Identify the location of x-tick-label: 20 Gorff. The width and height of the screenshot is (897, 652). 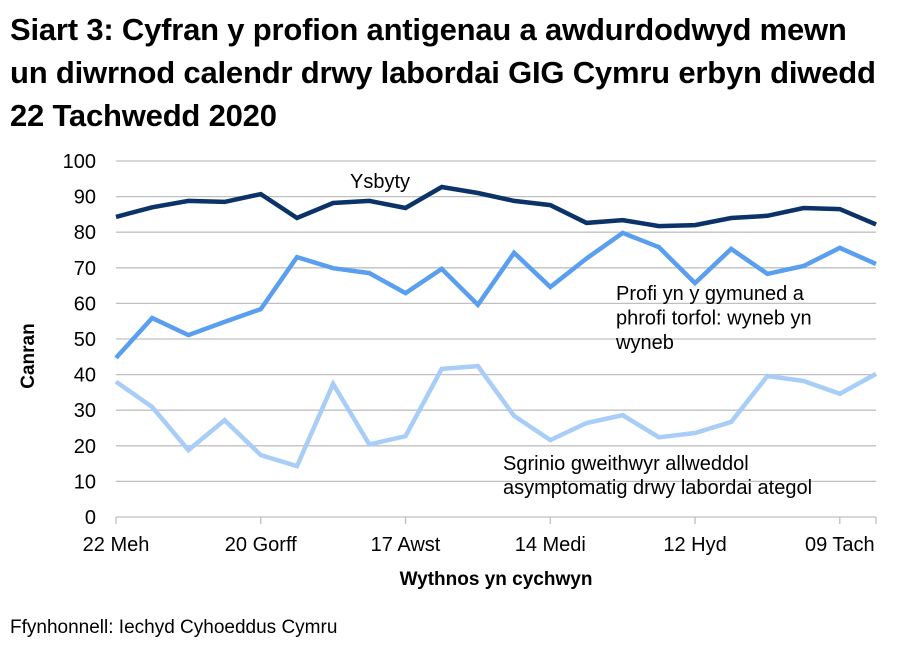
(261, 545).